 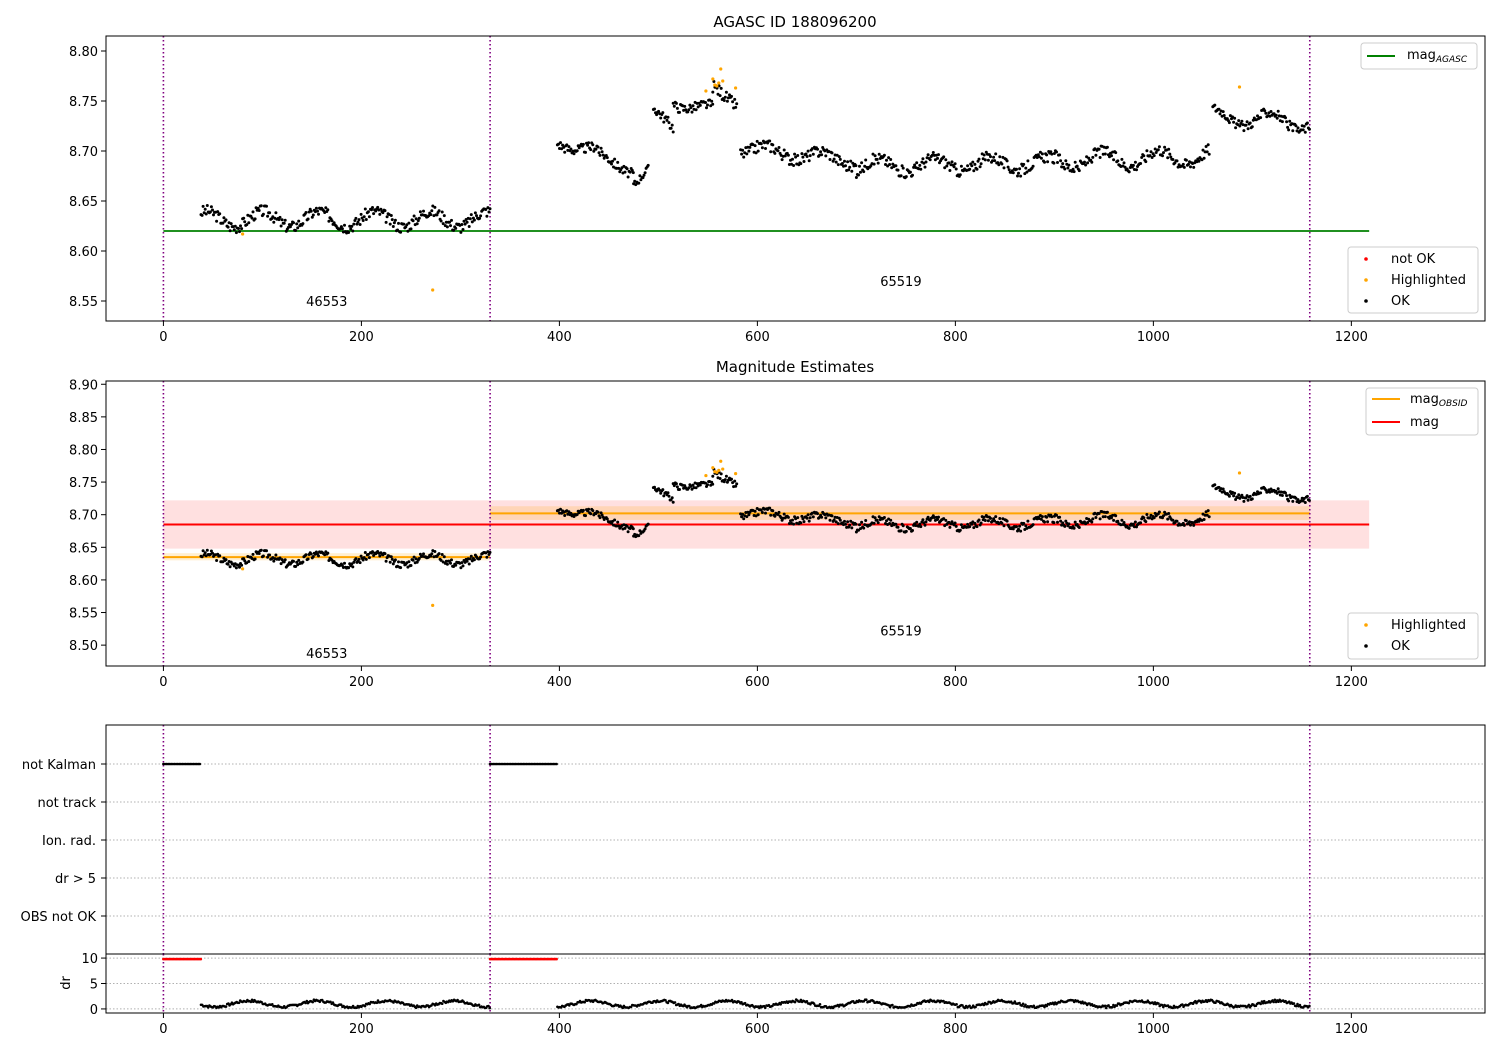 I want to click on dr-panel: 0 200 400 600 800 1000 1200 0 5 10 dr, so click(x=772, y=994).